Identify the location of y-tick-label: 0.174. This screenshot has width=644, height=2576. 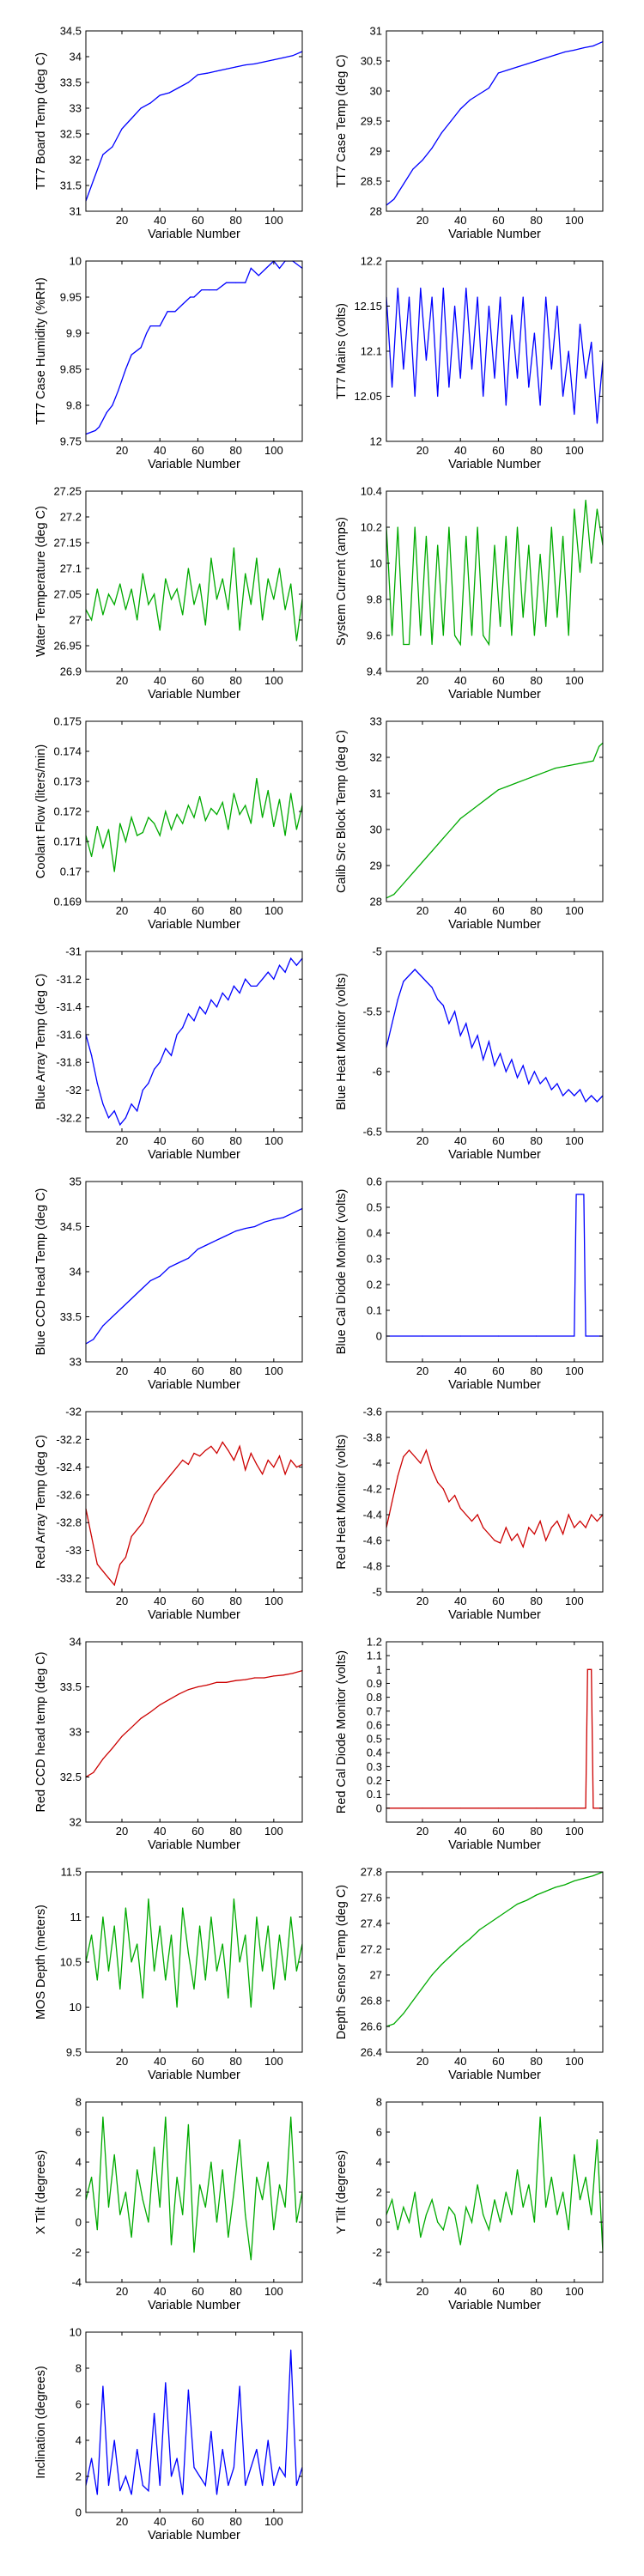
(67, 751).